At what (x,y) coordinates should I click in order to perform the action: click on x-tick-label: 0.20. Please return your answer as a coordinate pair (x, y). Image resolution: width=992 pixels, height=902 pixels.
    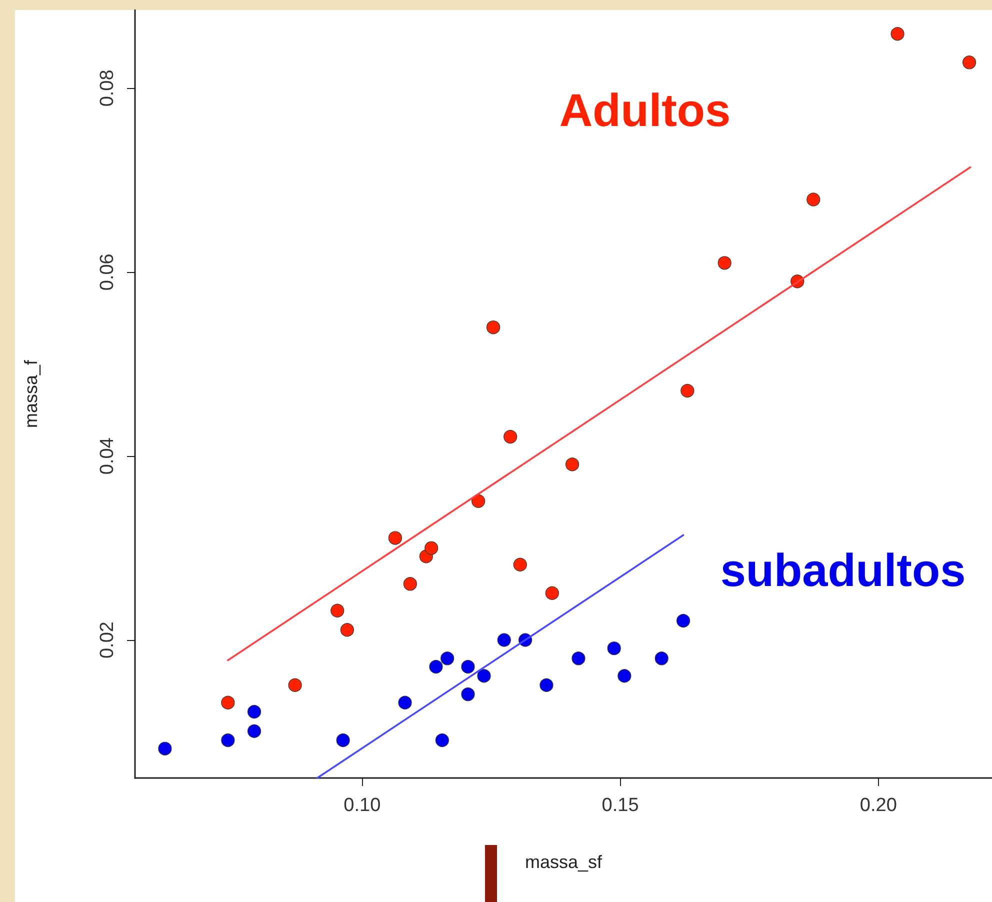
    Looking at the image, I should click on (878, 805).